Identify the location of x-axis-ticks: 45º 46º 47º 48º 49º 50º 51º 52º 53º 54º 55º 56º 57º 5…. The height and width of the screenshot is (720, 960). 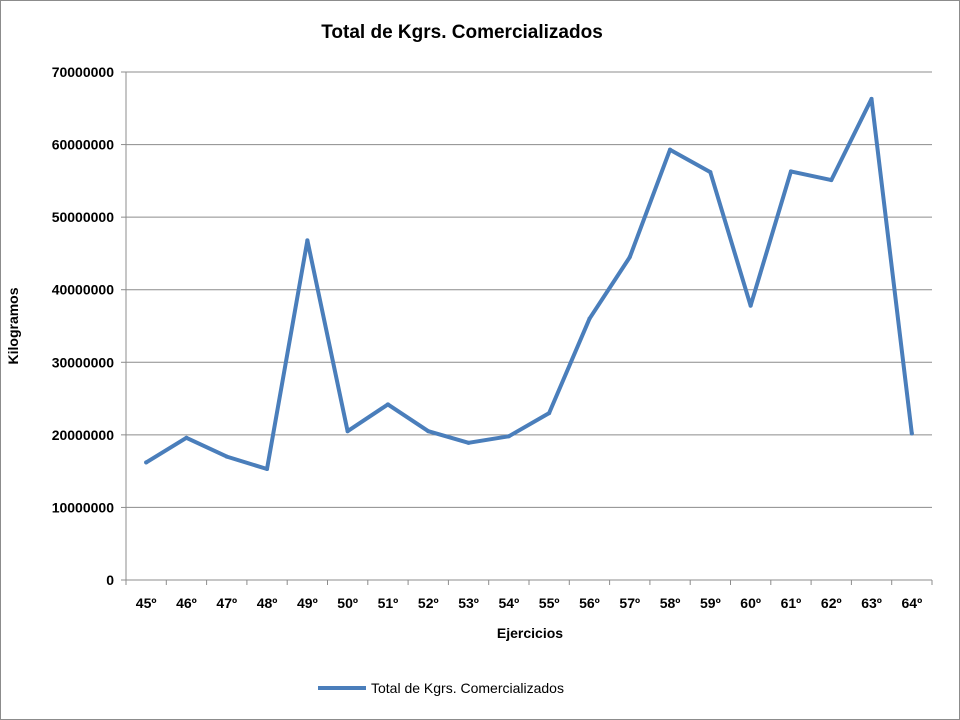
(529, 595).